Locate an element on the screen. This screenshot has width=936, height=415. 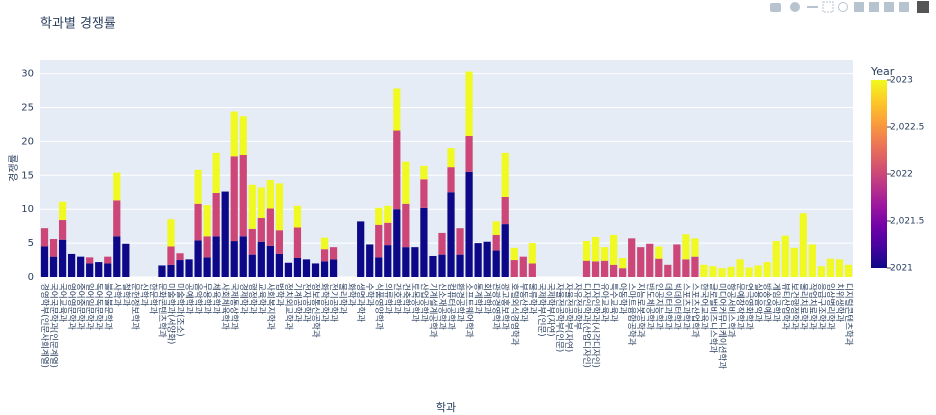
x-tick-label: 소프트웨어학과 is located at coordinates (469, 310).